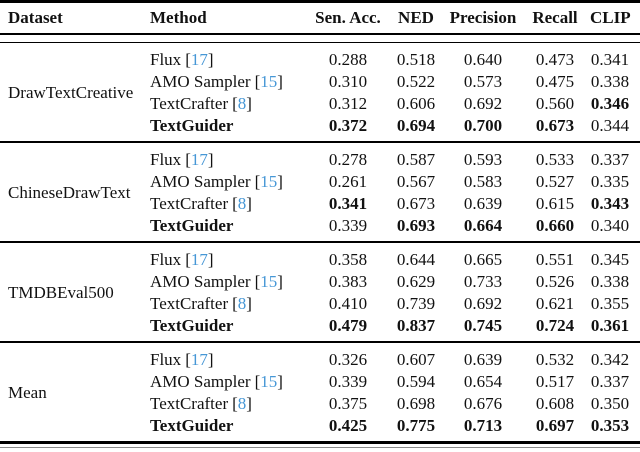  Describe the element at coordinates (483, 281) in the screenshot. I see `cell-precision: 0.733` at that location.